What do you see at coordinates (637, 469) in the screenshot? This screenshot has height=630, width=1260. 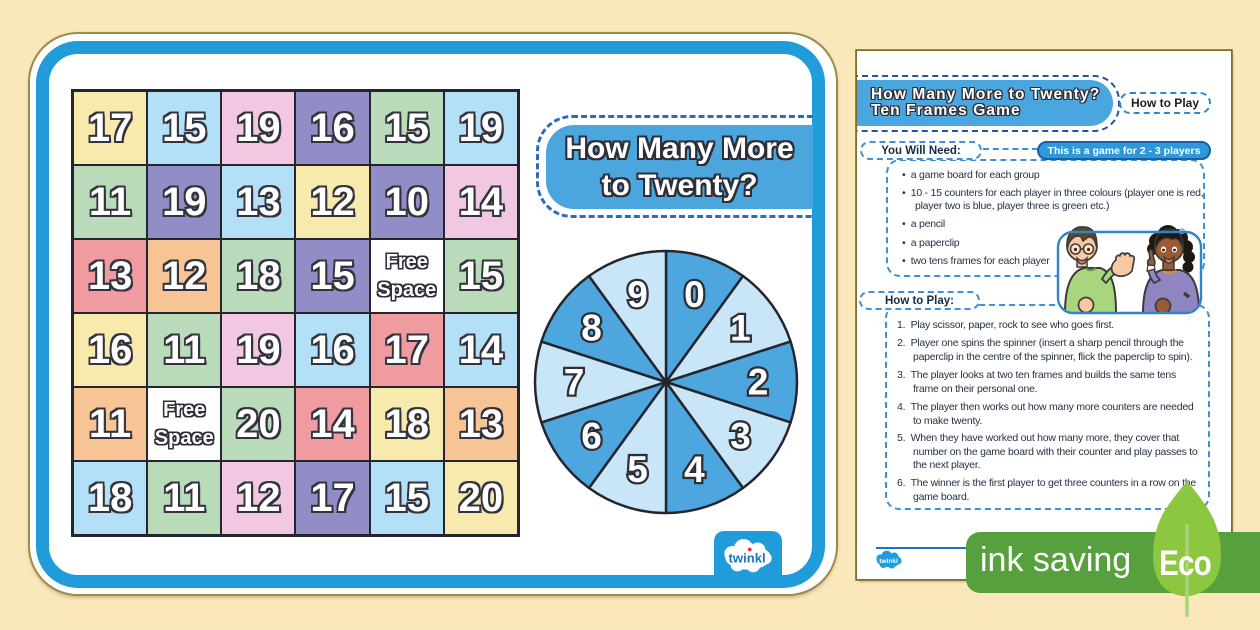 I see `svg-text: 5` at bounding box center [637, 469].